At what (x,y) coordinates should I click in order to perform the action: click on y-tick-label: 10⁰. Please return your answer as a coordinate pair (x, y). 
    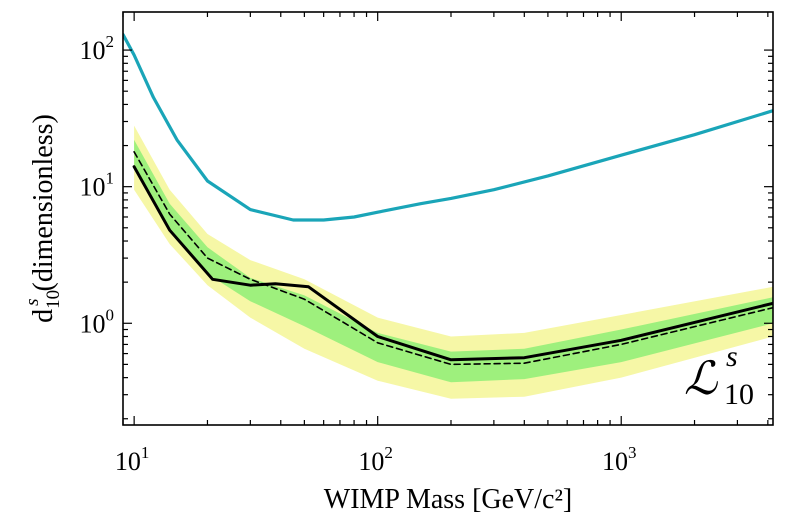
    Looking at the image, I should click on (97, 321).